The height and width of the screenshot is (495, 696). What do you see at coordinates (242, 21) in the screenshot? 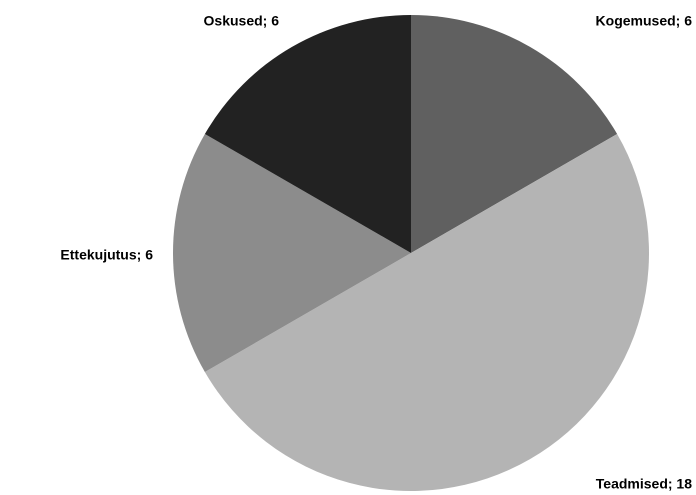
I see `slice-label: Oskused; 6` at bounding box center [242, 21].